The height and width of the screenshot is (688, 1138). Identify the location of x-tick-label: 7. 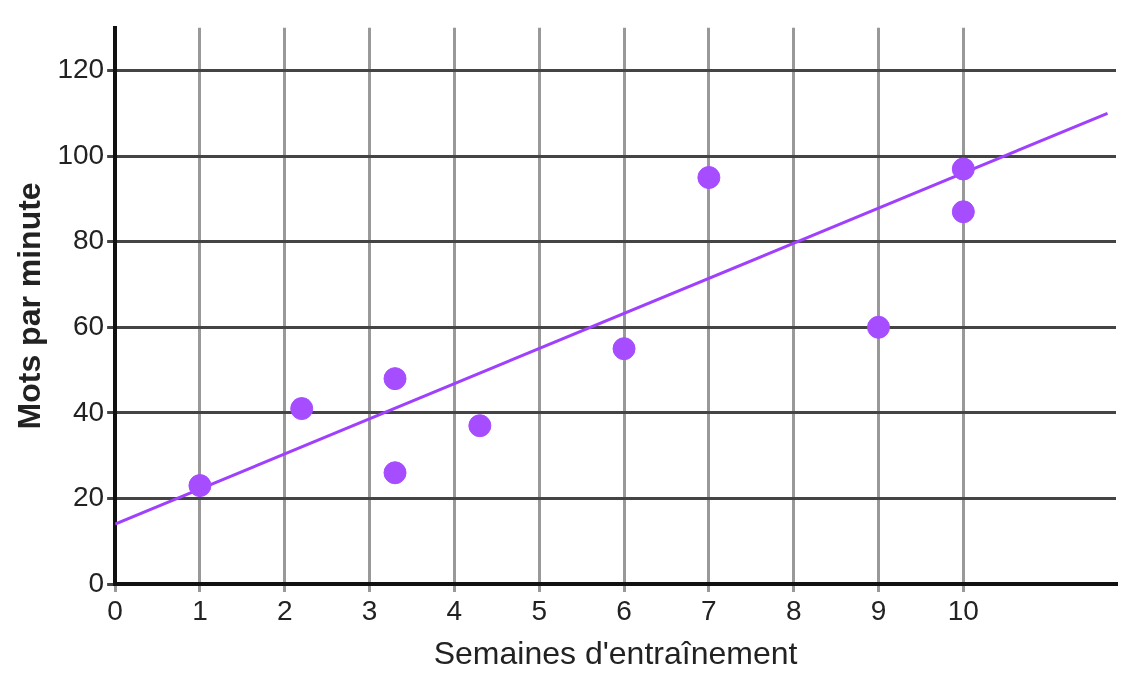
(709, 610).